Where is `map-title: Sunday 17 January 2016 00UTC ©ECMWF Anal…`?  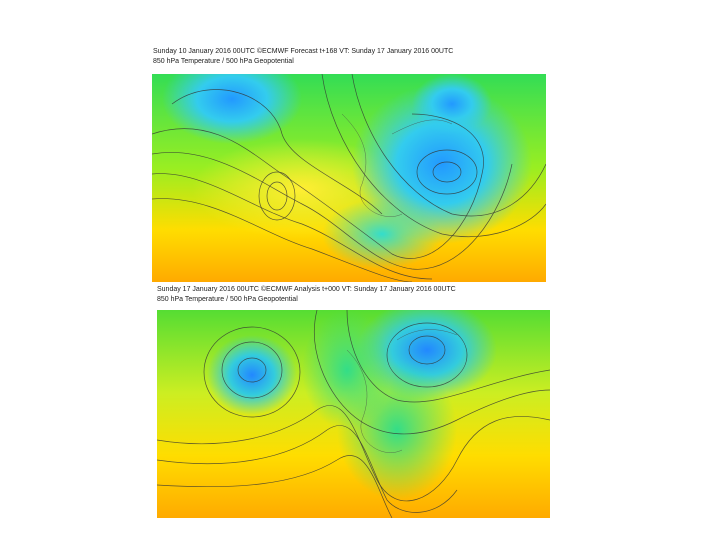
map-title: Sunday 17 January 2016 00UTC ©ECMWF Anal… is located at coordinates (306, 289).